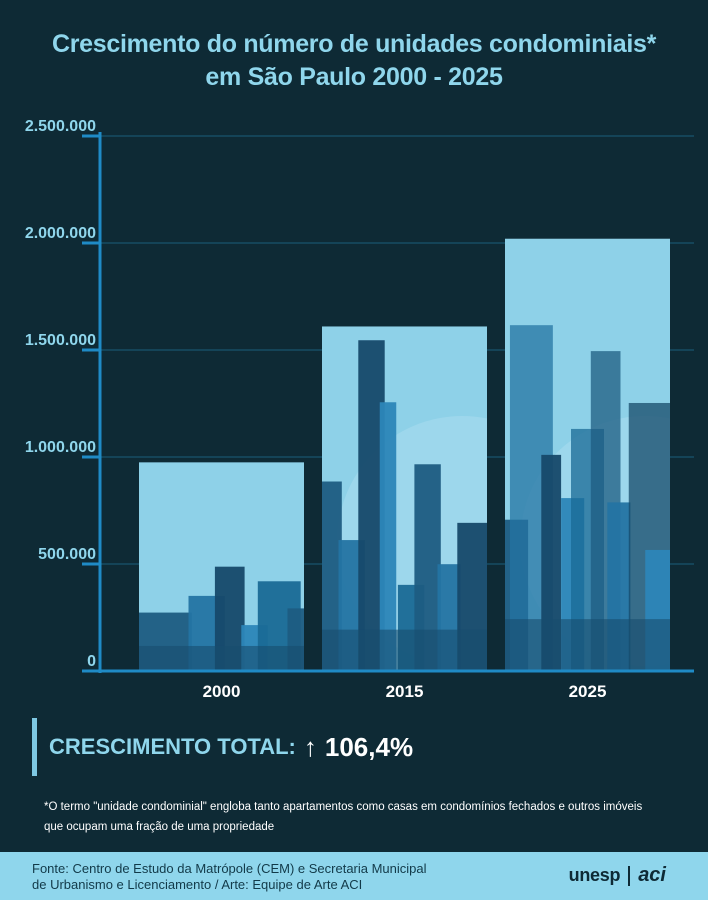 The width and height of the screenshot is (708, 900). What do you see at coordinates (60, 340) in the screenshot?
I see `y-tick-label: 1.500.000` at bounding box center [60, 340].